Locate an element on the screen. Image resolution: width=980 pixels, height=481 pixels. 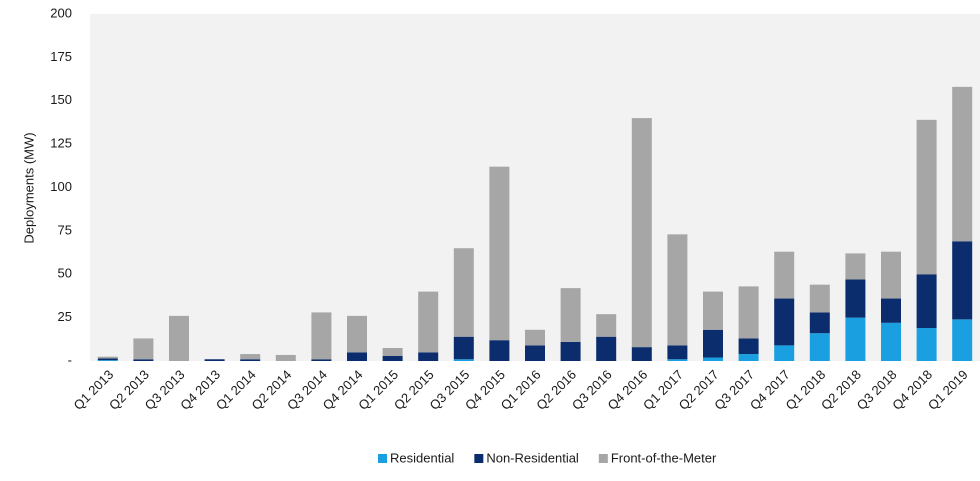
y-tick-label: - is located at coordinates (70, 359).